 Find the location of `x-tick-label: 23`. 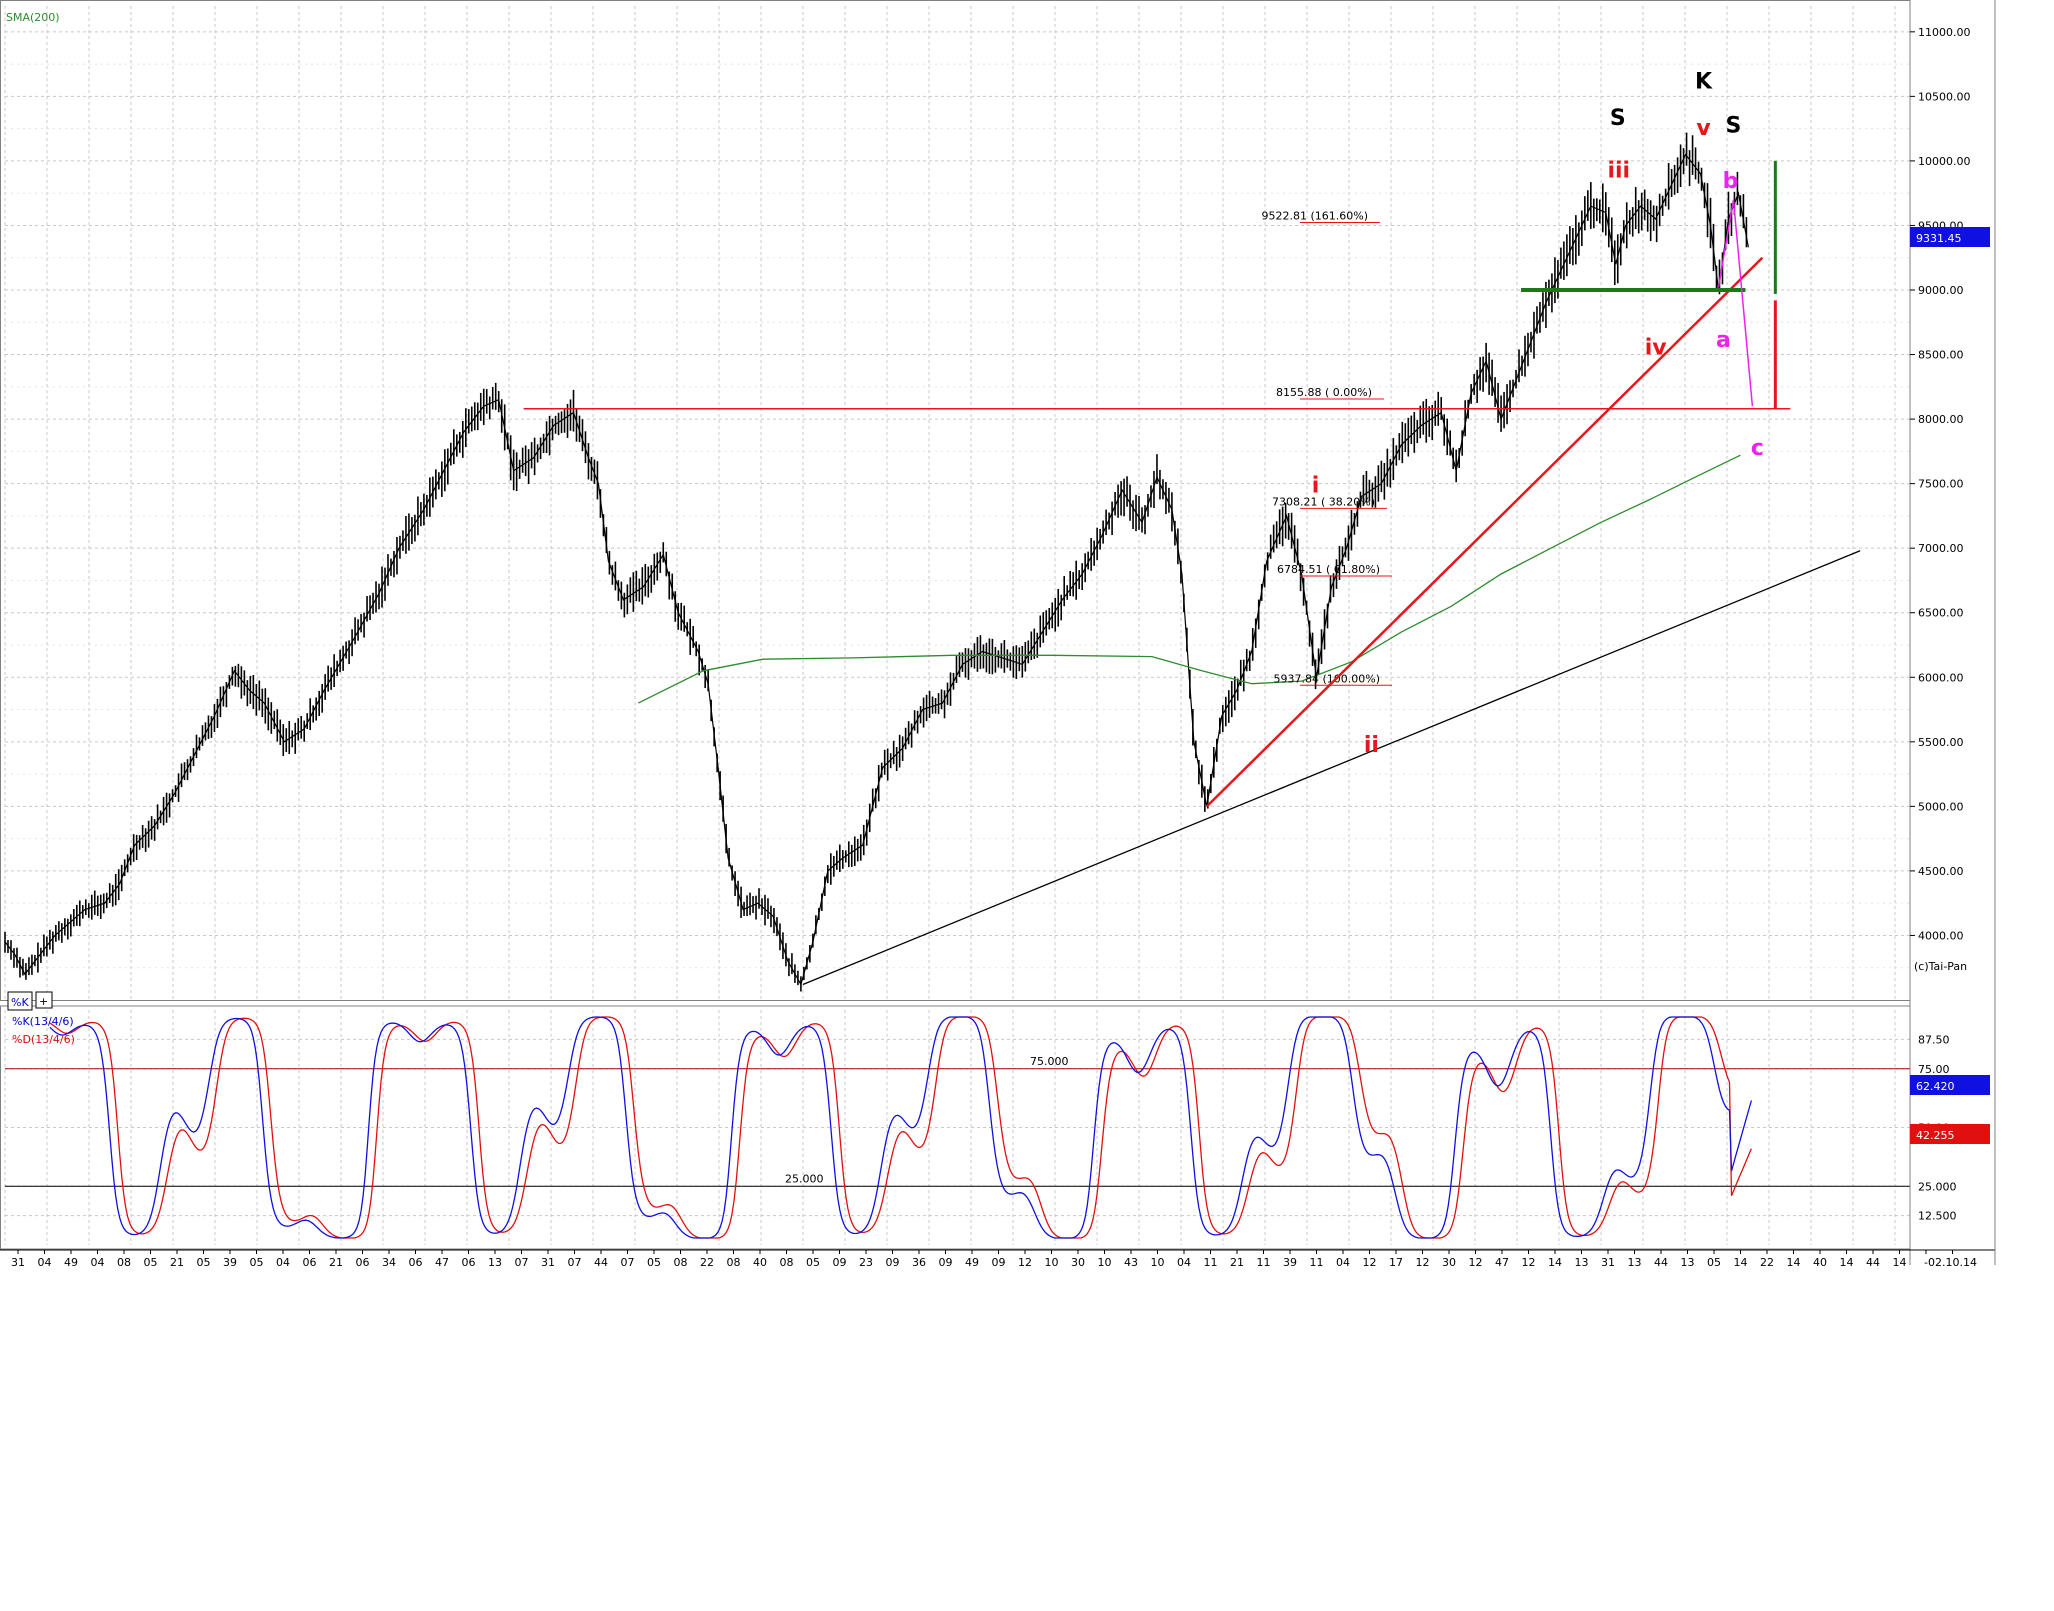

x-tick-label: 23 is located at coordinates (866, 1262).